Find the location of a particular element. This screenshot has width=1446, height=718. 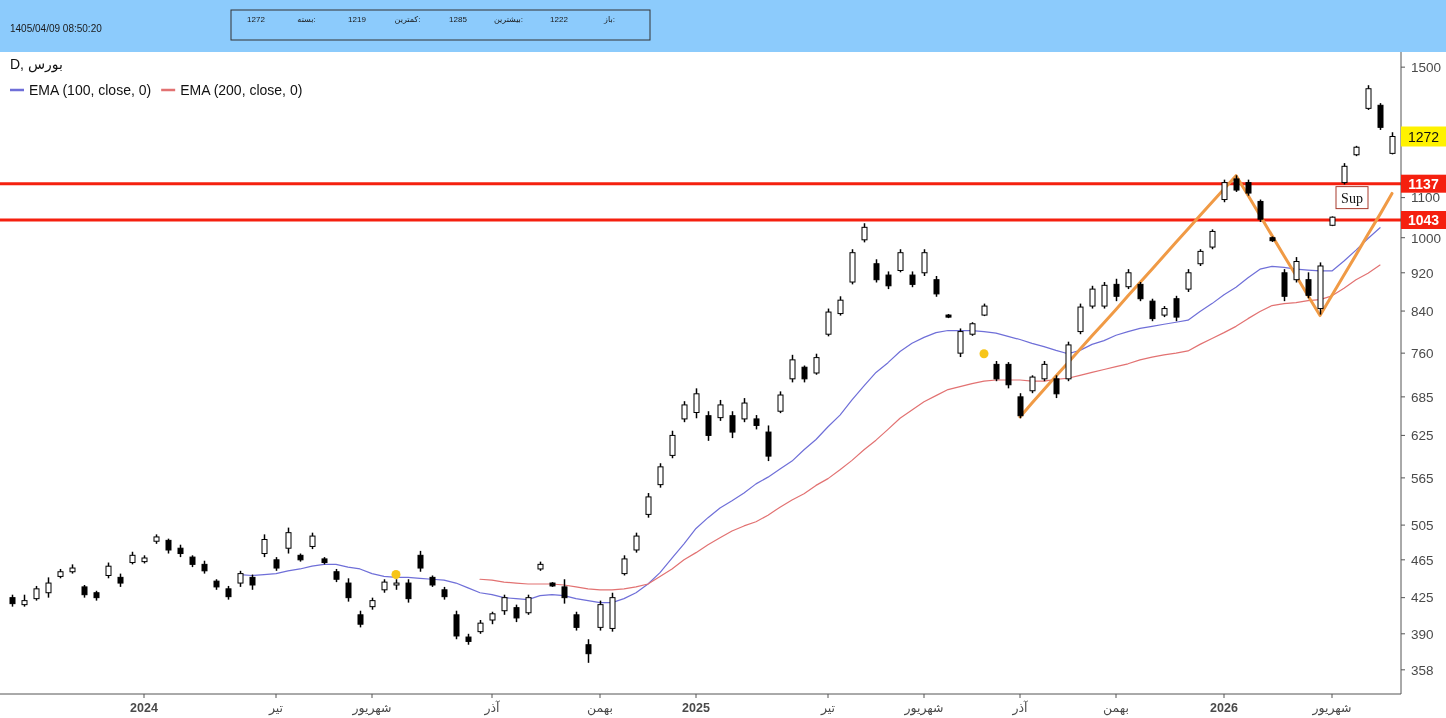

y-tick-label: 505 is located at coordinates (1422, 525).